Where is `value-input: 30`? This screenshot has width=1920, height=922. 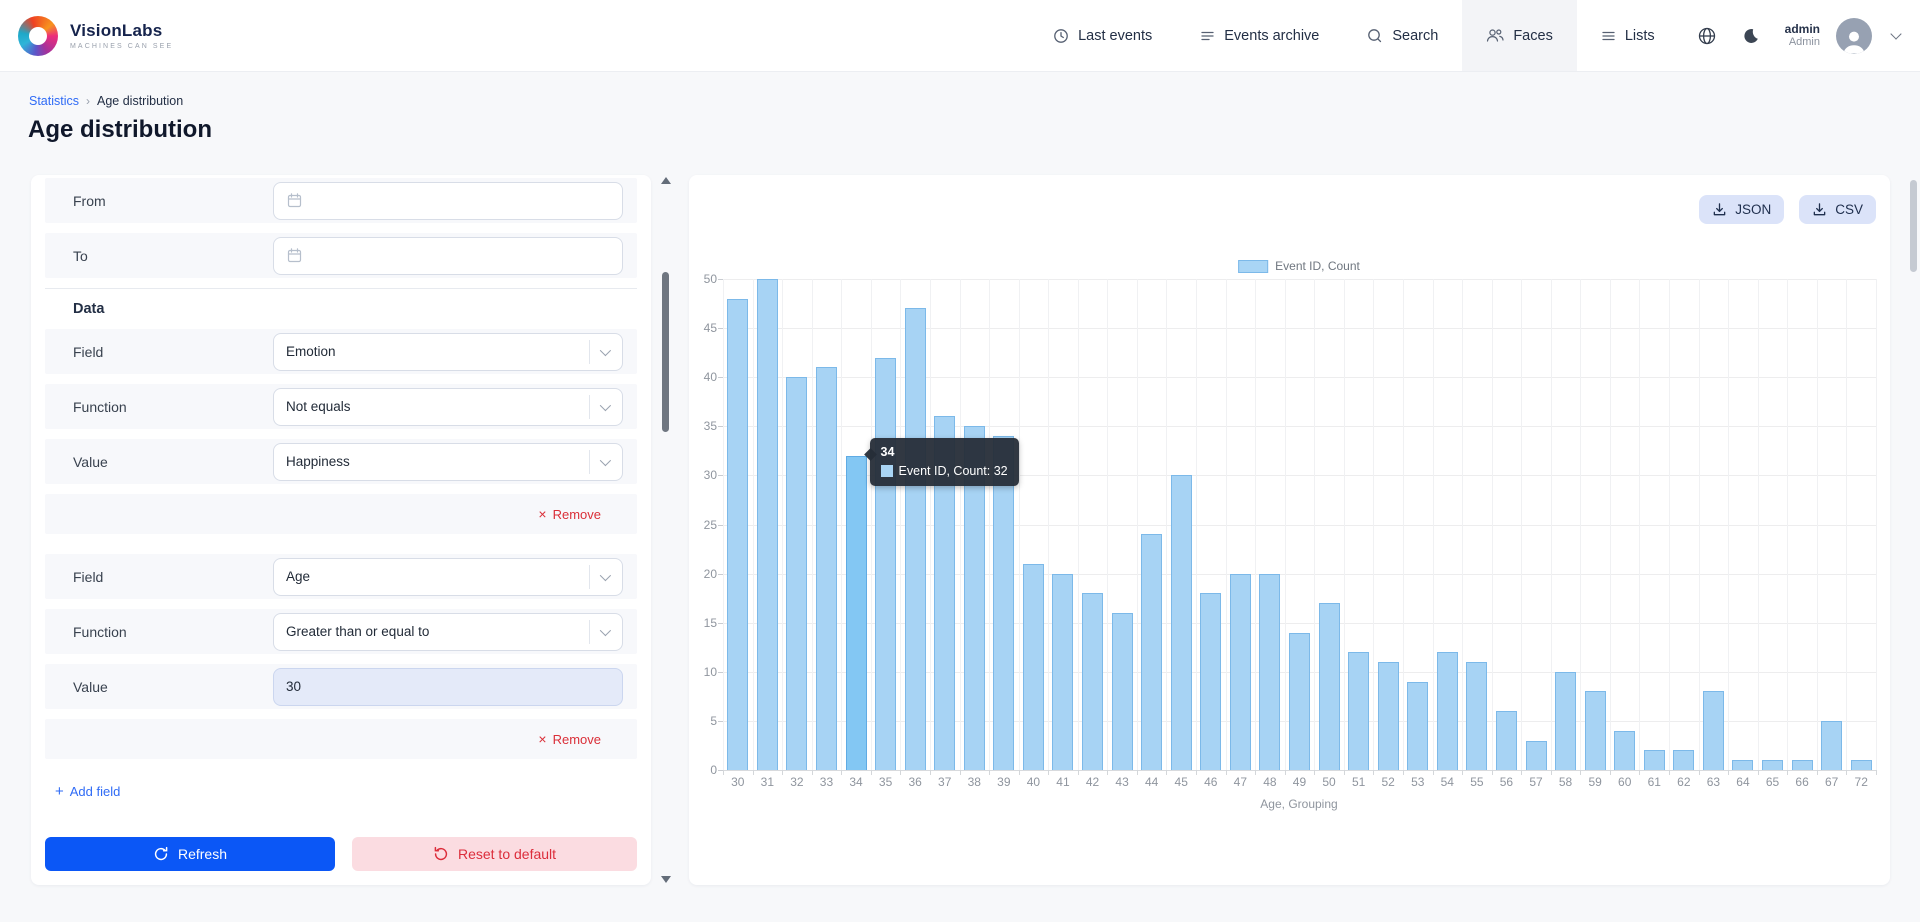 value-input: 30 is located at coordinates (448, 686).